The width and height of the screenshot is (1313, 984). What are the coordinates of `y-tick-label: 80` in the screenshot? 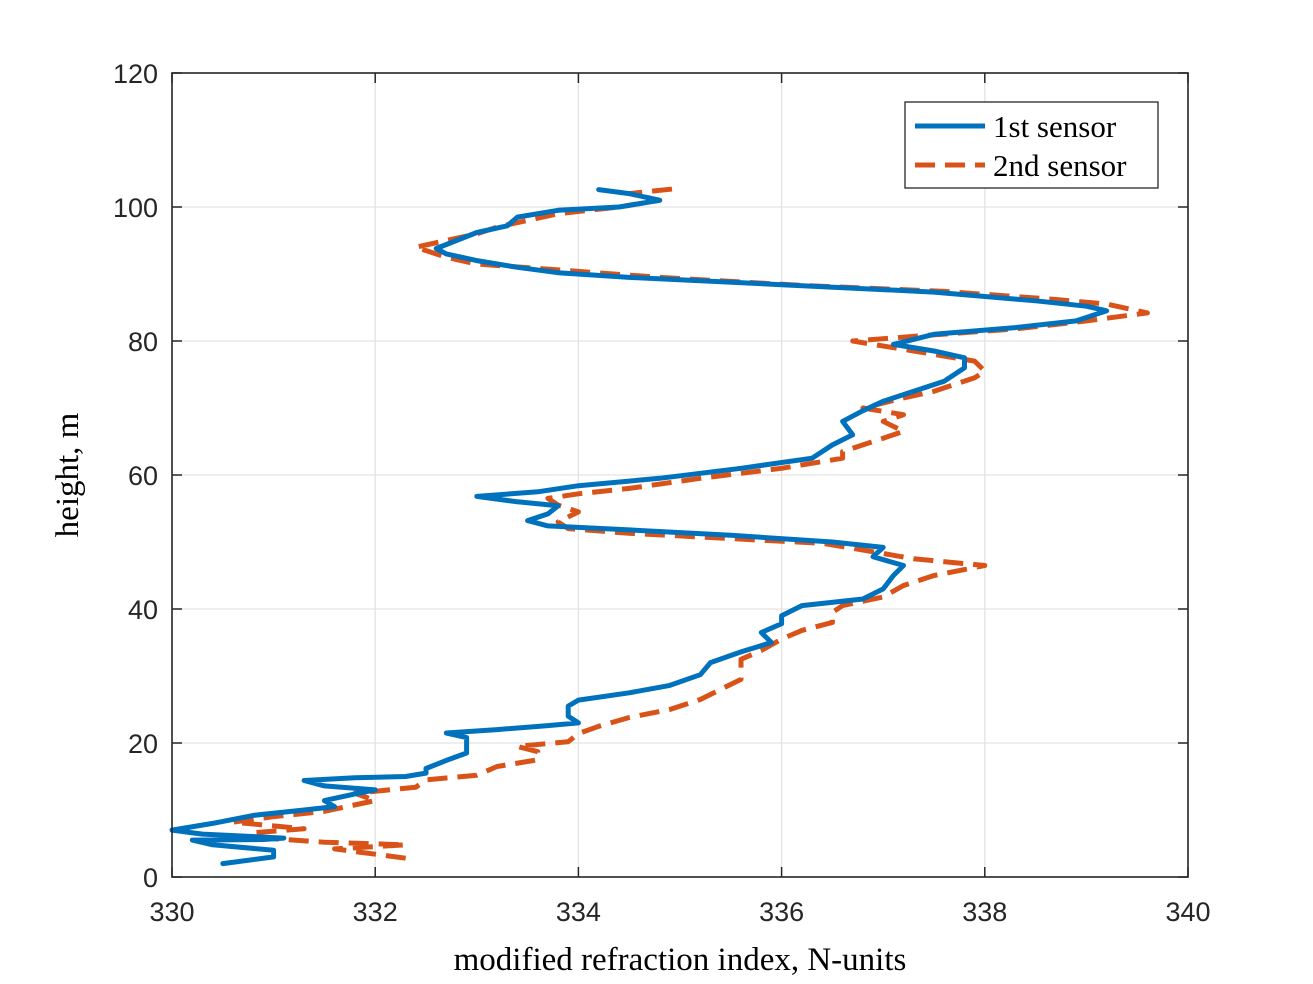 It's located at (143, 342).